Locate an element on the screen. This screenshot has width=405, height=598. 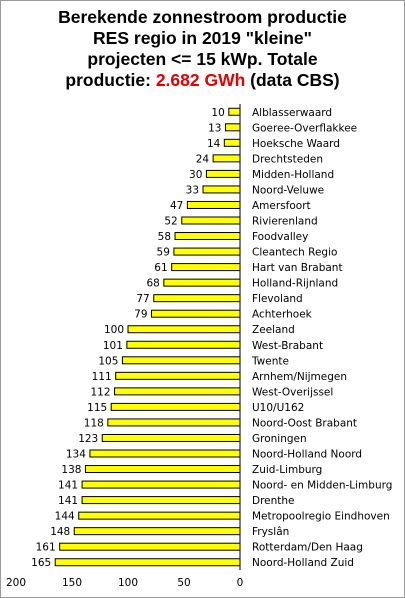
category-label: Arnhem/Nijmegen is located at coordinates (299, 377).